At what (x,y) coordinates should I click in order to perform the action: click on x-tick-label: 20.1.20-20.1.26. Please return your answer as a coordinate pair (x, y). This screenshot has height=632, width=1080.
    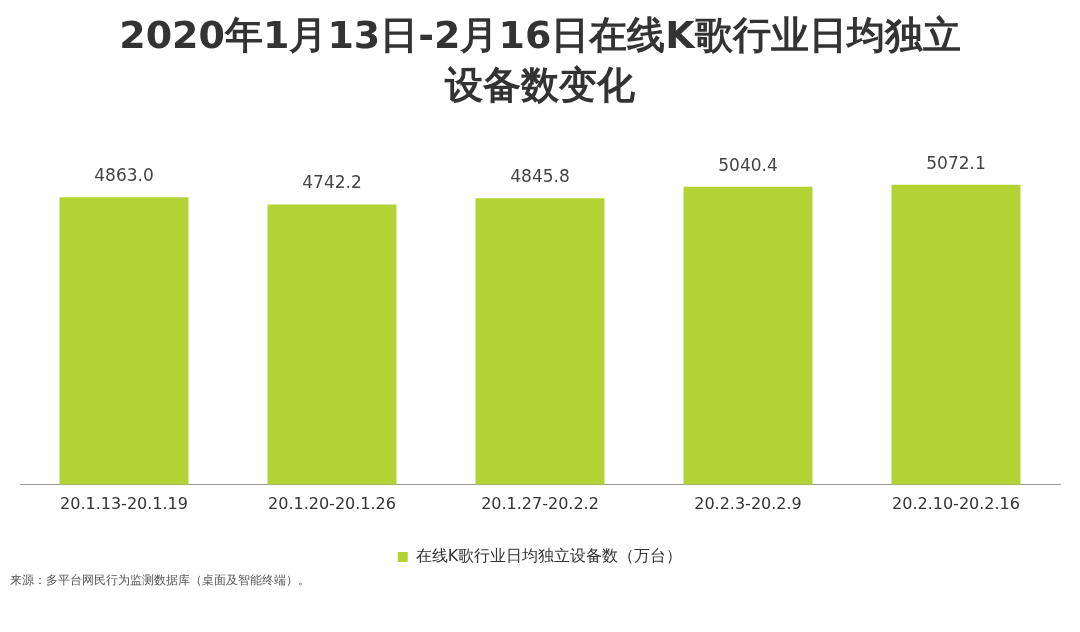
    Looking at the image, I should click on (332, 503).